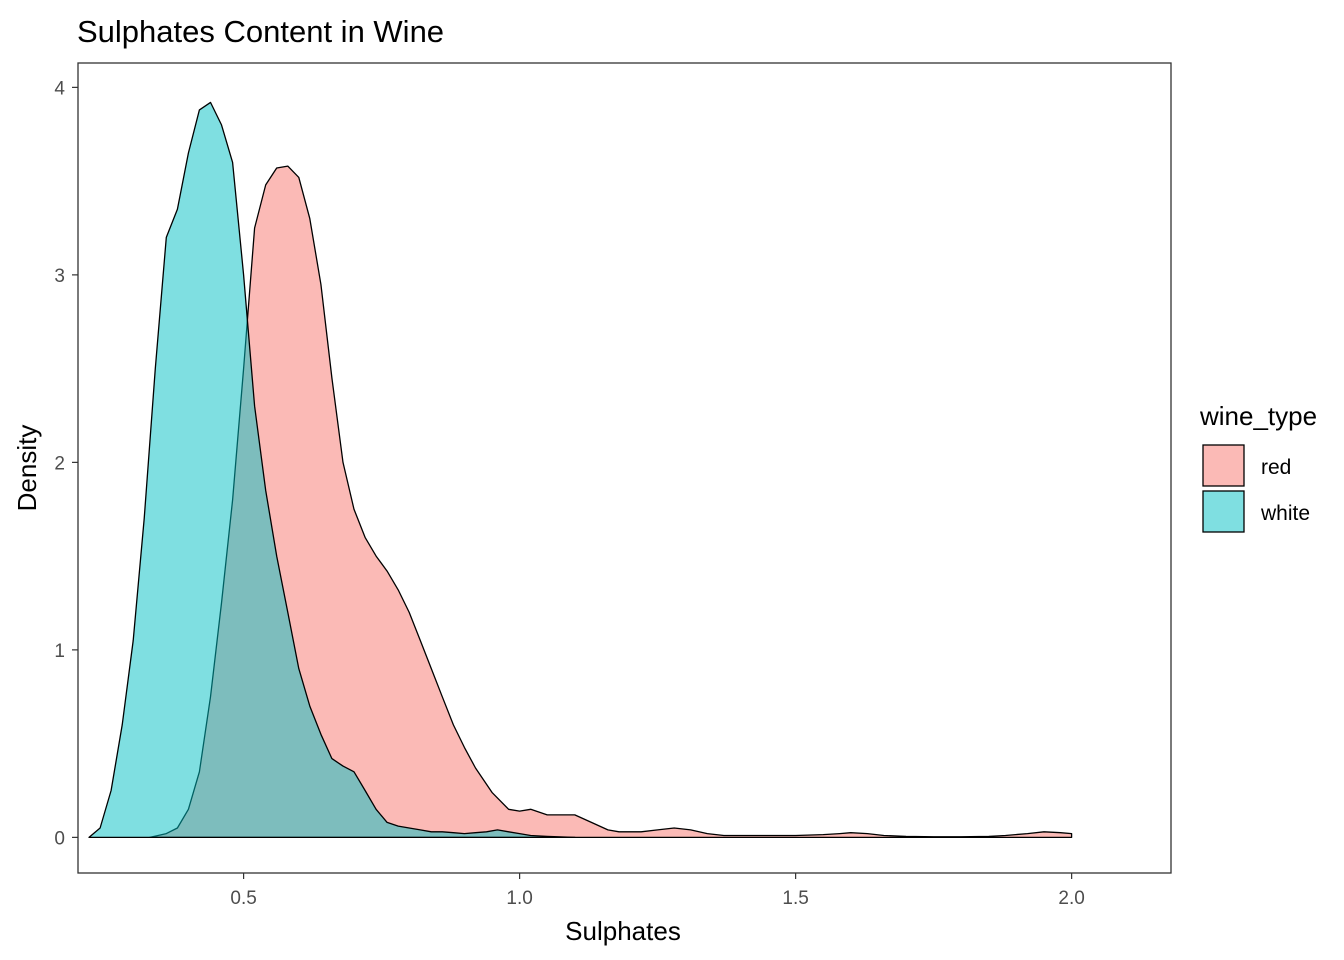  Describe the element at coordinates (1258, 416) in the screenshot. I see `legend-title: wine_type` at that location.